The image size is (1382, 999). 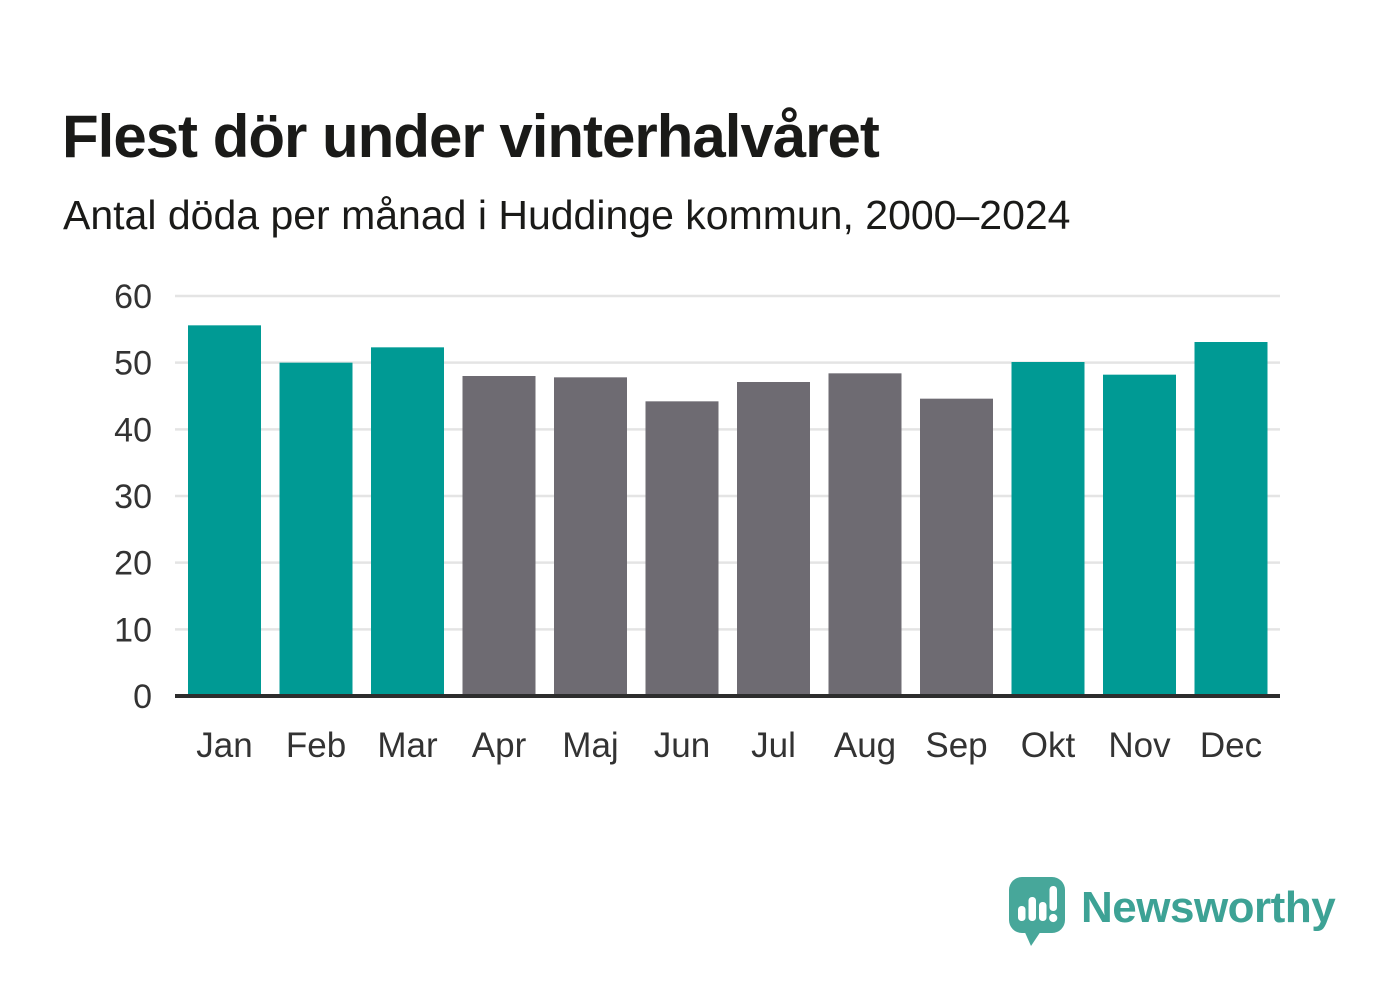 I want to click on x-tick-label: Apr, so click(x=499, y=745).